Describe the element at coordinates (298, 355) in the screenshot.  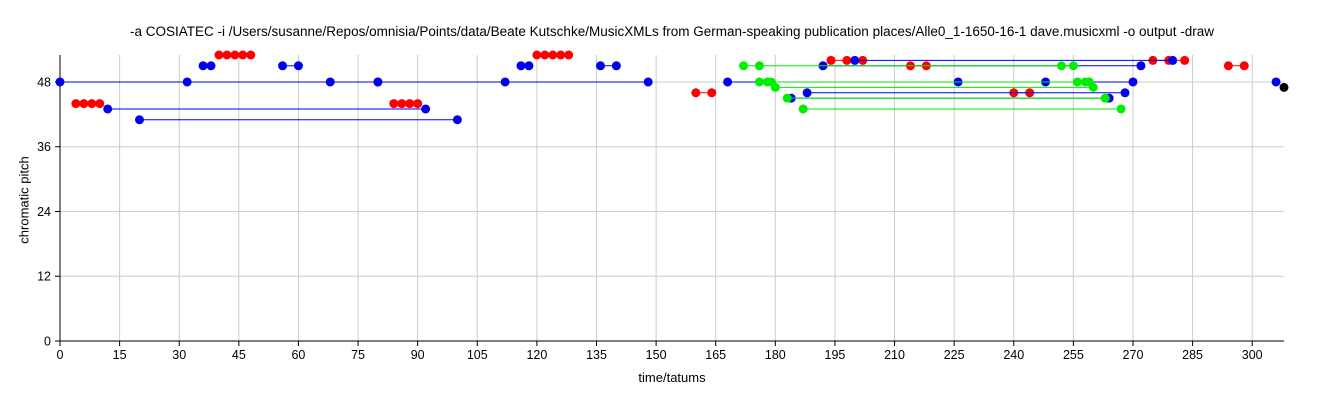
I see `x-tick-label: 60` at that location.